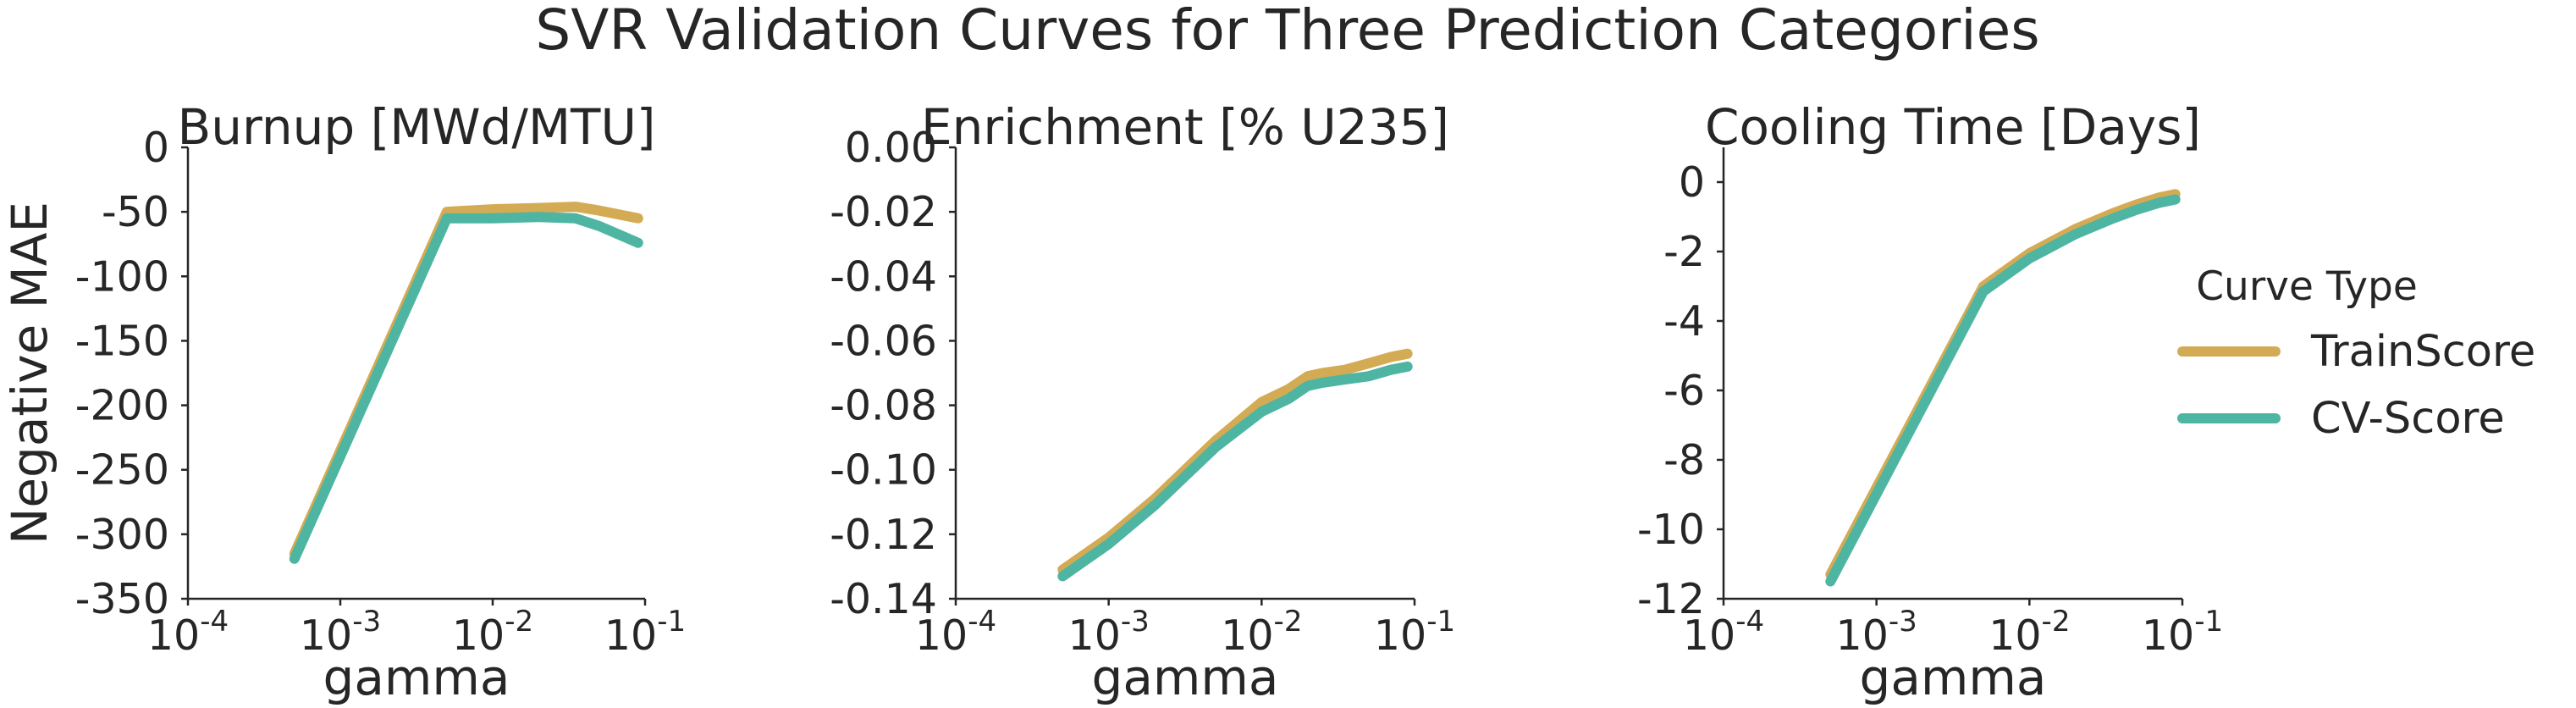 The height and width of the screenshot is (708, 2576). Describe the element at coordinates (884, 341) in the screenshot. I see `y-tick-label: -0.06` at that location.